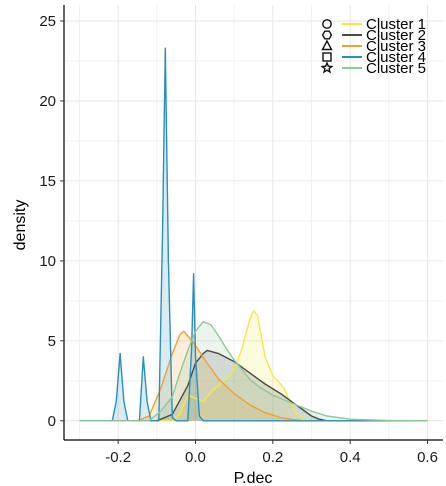 This screenshot has height=486, width=446. What do you see at coordinates (20, 225) in the screenshot?
I see `y-axis-title: density` at bounding box center [20, 225].